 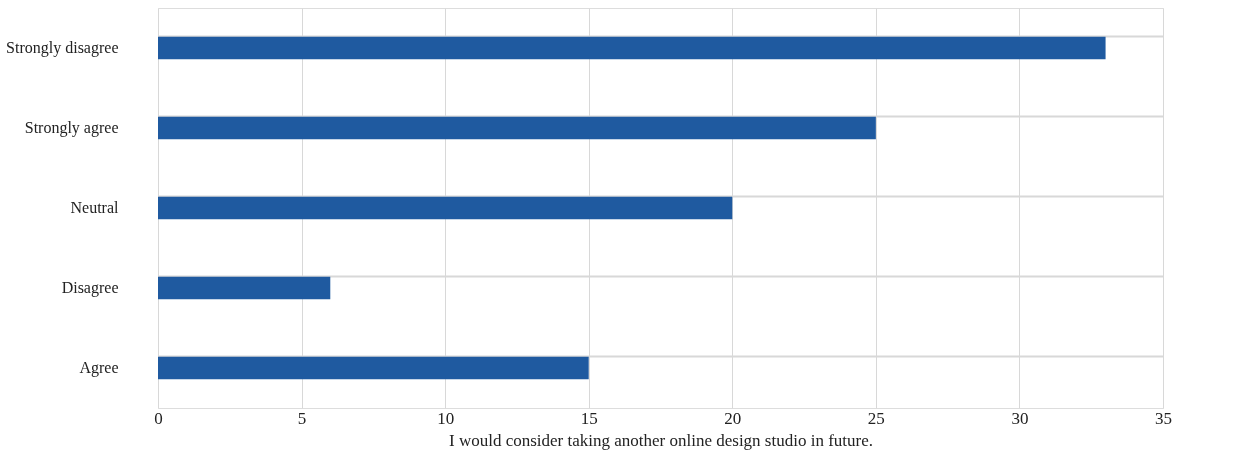 I want to click on x-tick-label: 20, so click(x=733, y=418).